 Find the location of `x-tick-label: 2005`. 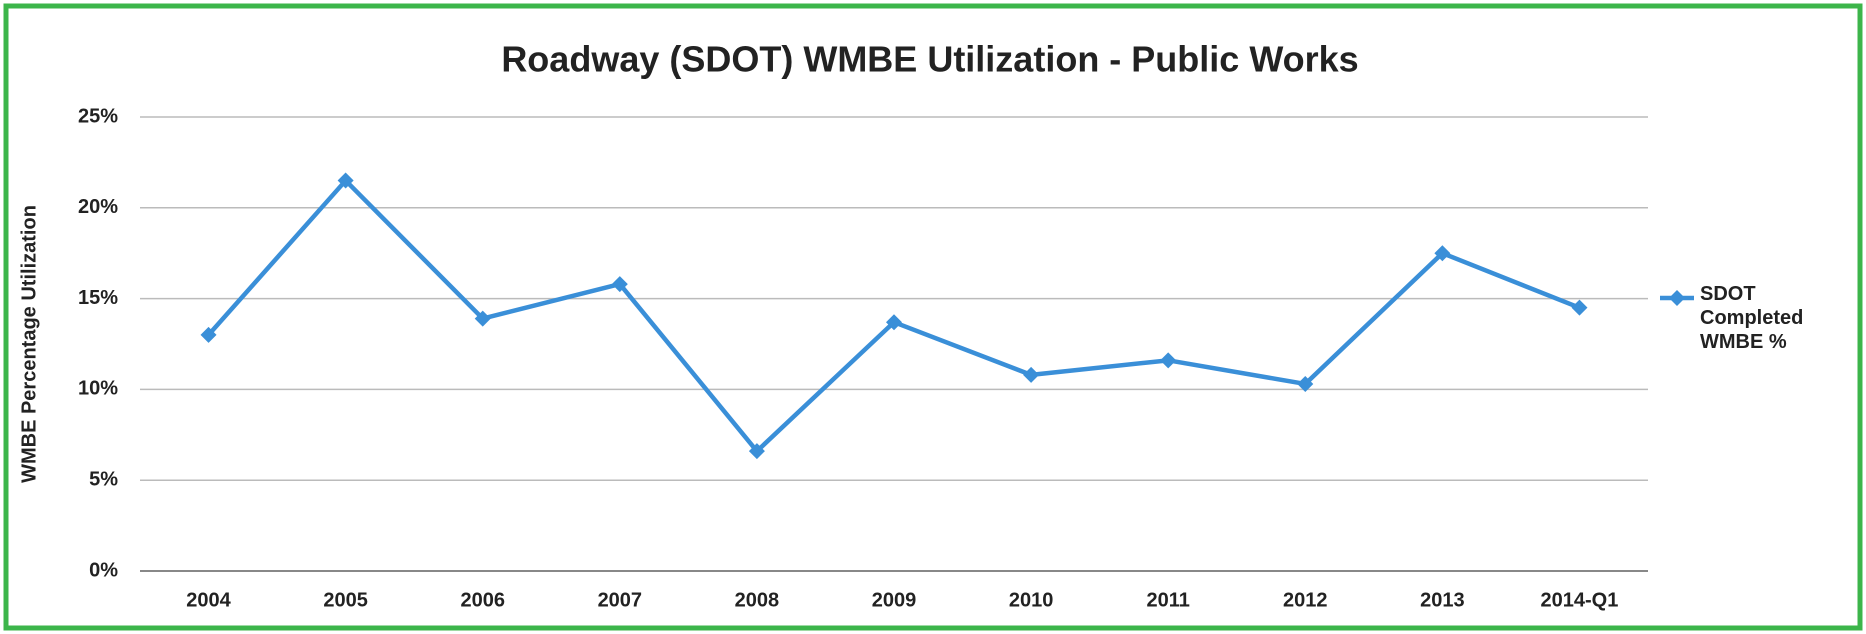

x-tick-label: 2005 is located at coordinates (345, 600).